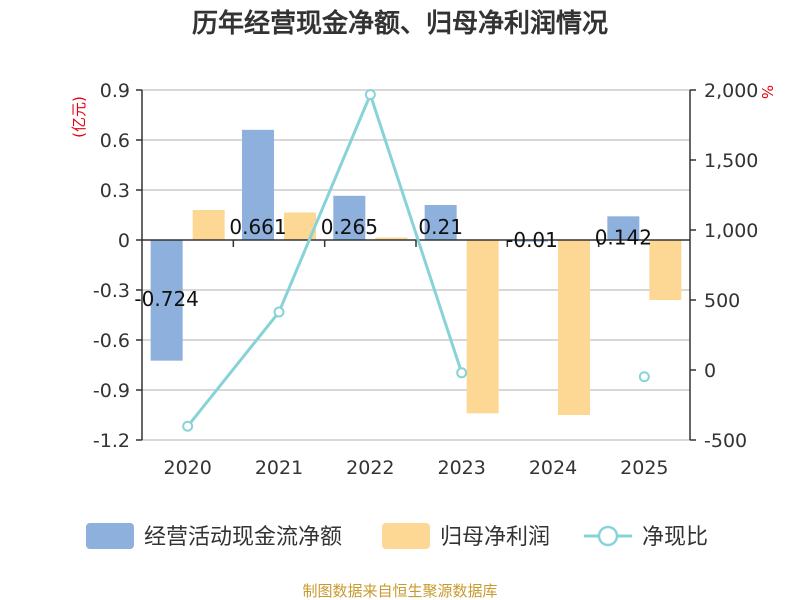 The width and height of the screenshot is (800, 600). Describe the element at coordinates (208, 225) in the screenshot. I see `bar-1-2020` at that location.